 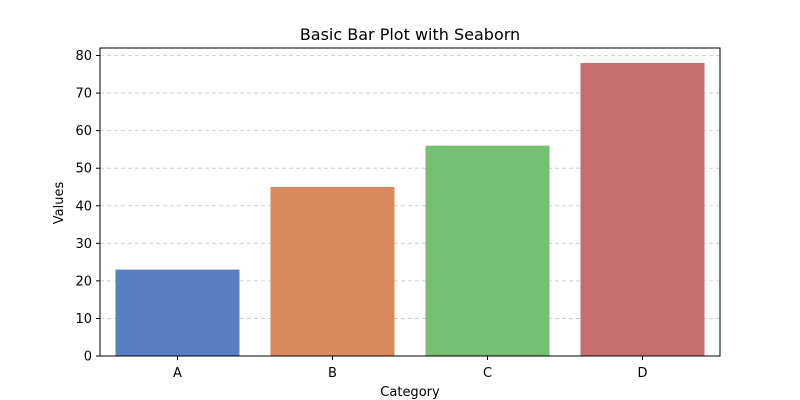 What do you see at coordinates (83, 206) in the screenshot?
I see `y-tick-label: 40` at bounding box center [83, 206].